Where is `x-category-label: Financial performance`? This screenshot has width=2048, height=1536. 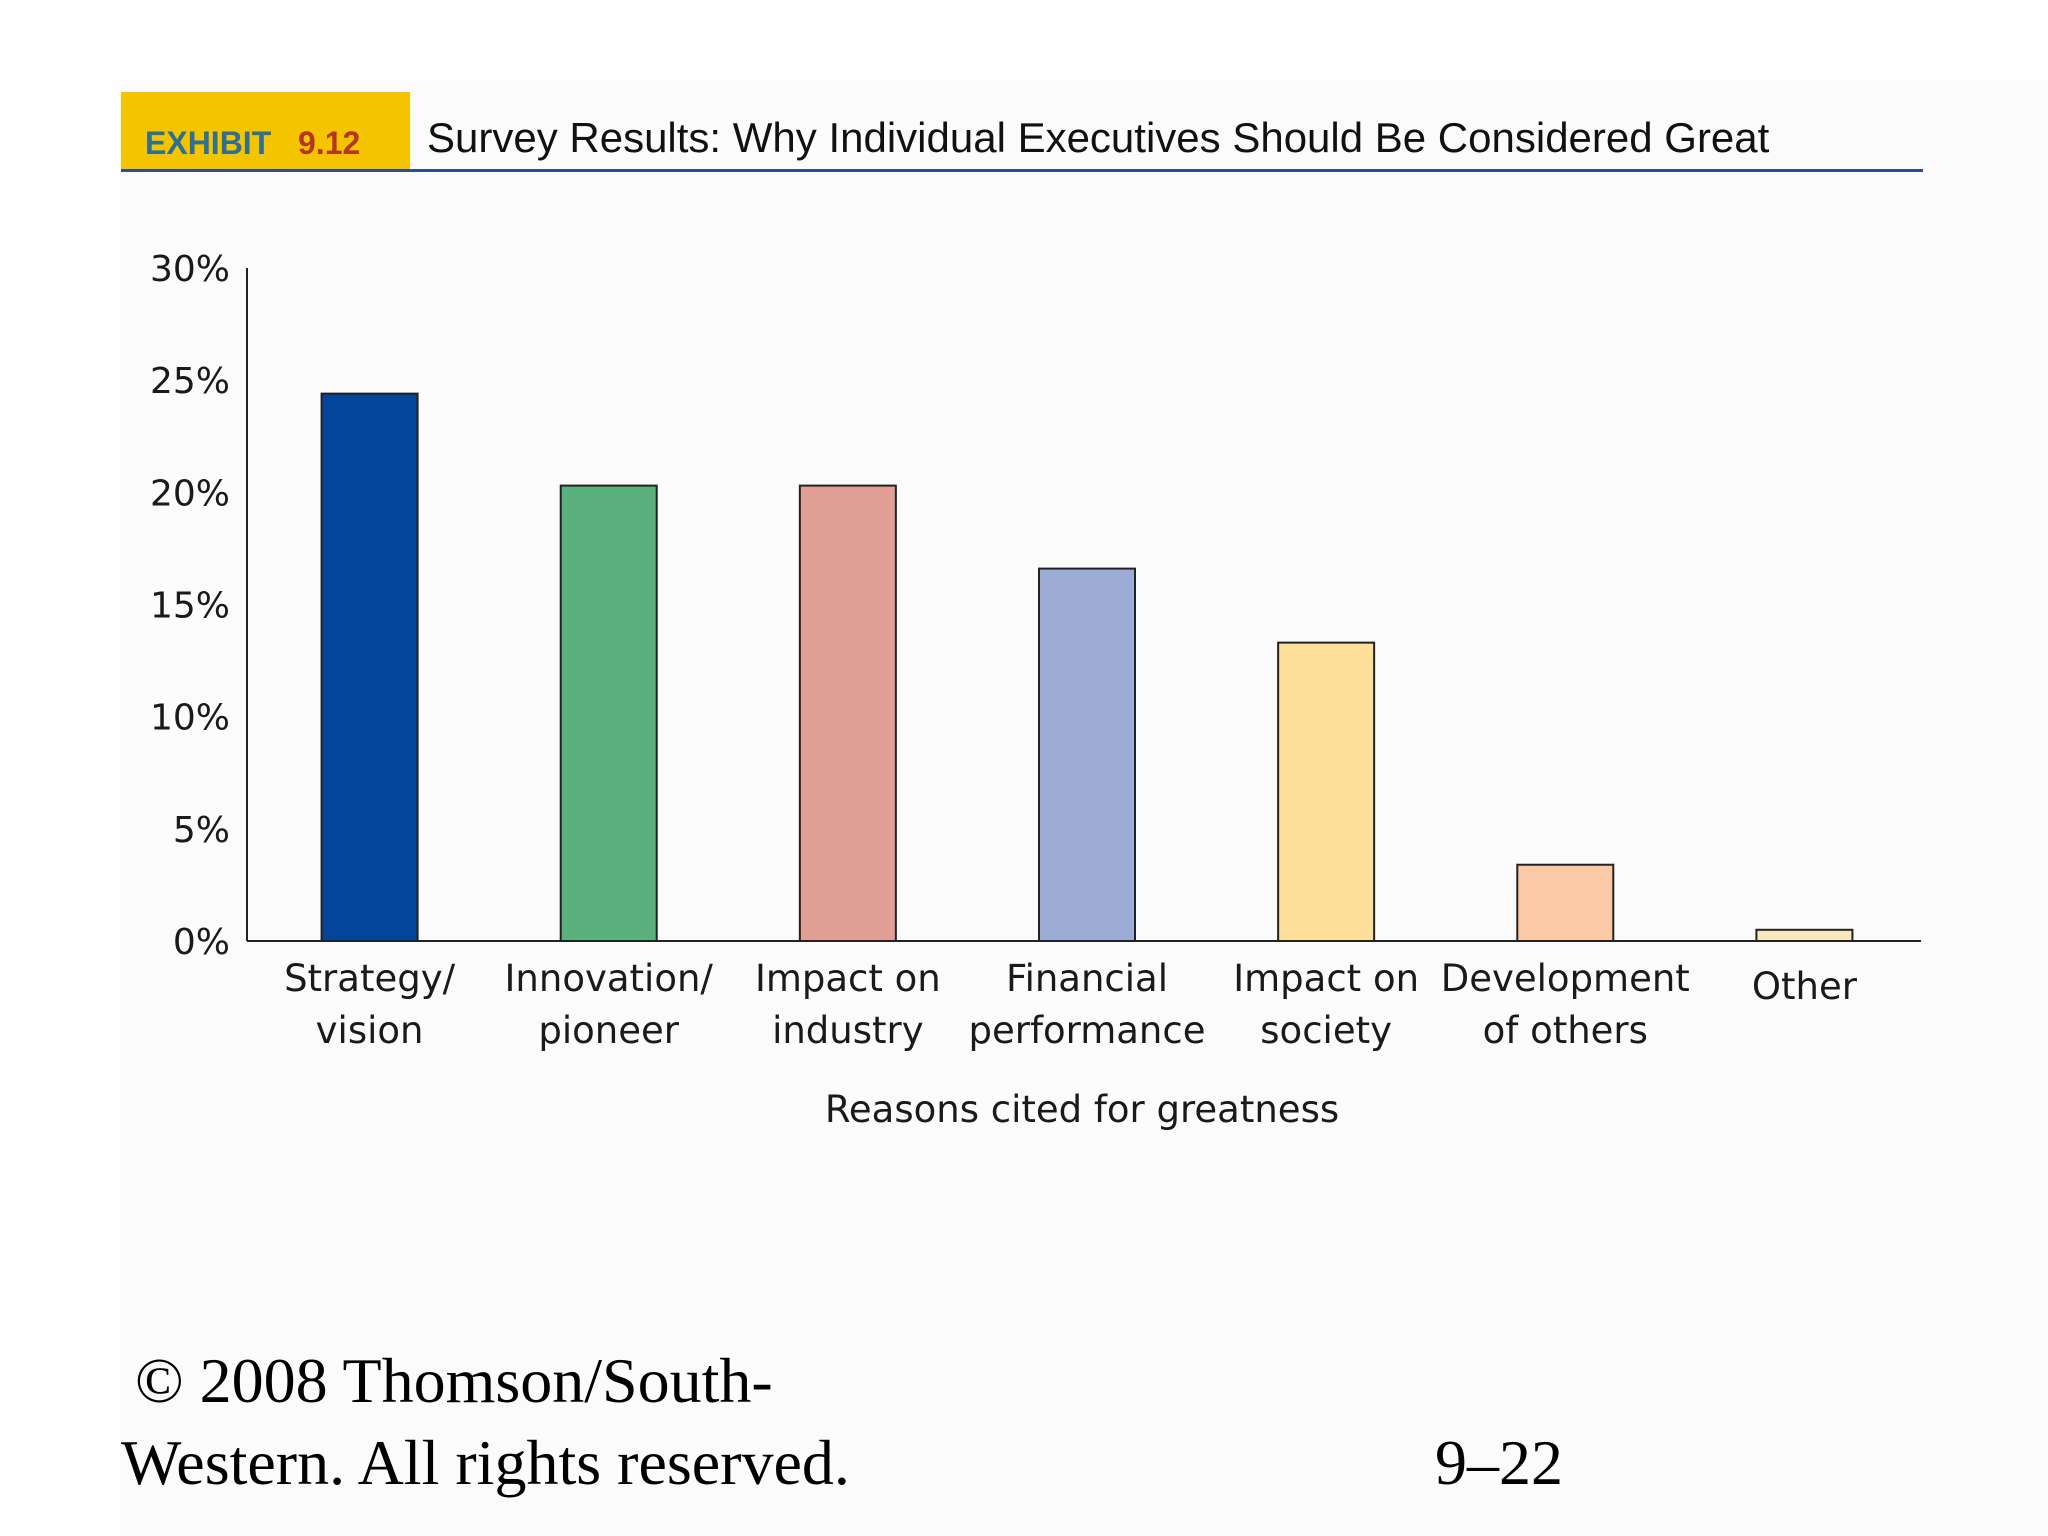 x-category-label: Financial performance is located at coordinates (1087, 1004).